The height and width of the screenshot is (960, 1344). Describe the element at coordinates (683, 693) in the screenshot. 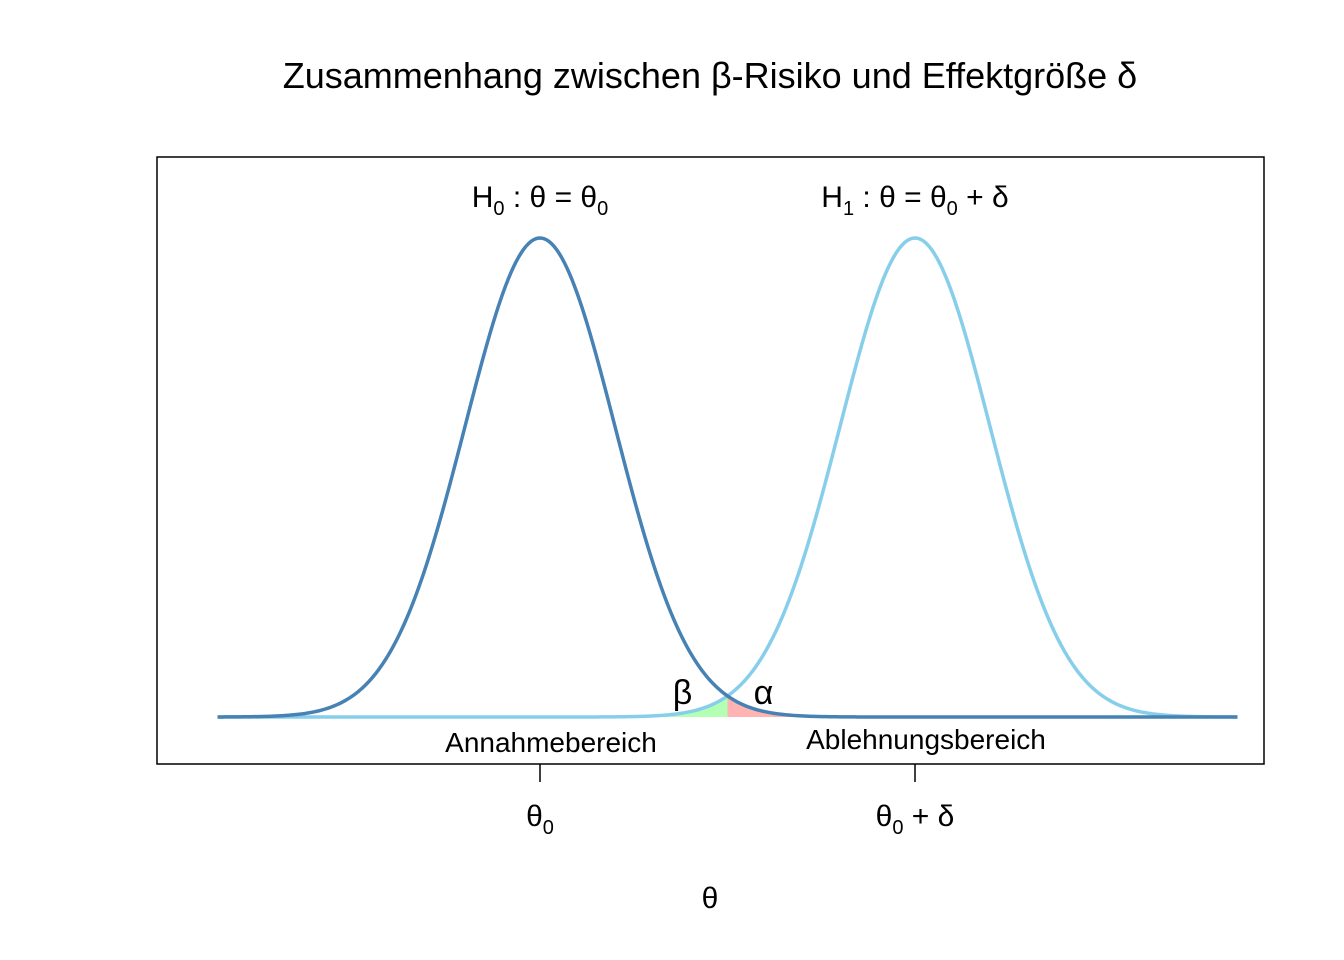

I see `beta-symbol: β` at that location.